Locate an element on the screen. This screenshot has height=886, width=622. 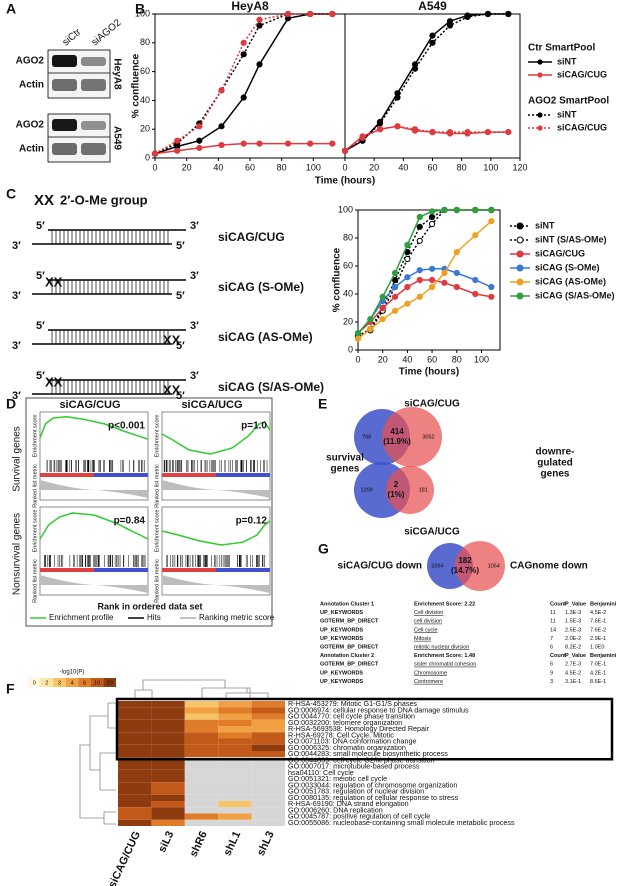
colorbar-tick-label: 0 is located at coordinates (34, 683).